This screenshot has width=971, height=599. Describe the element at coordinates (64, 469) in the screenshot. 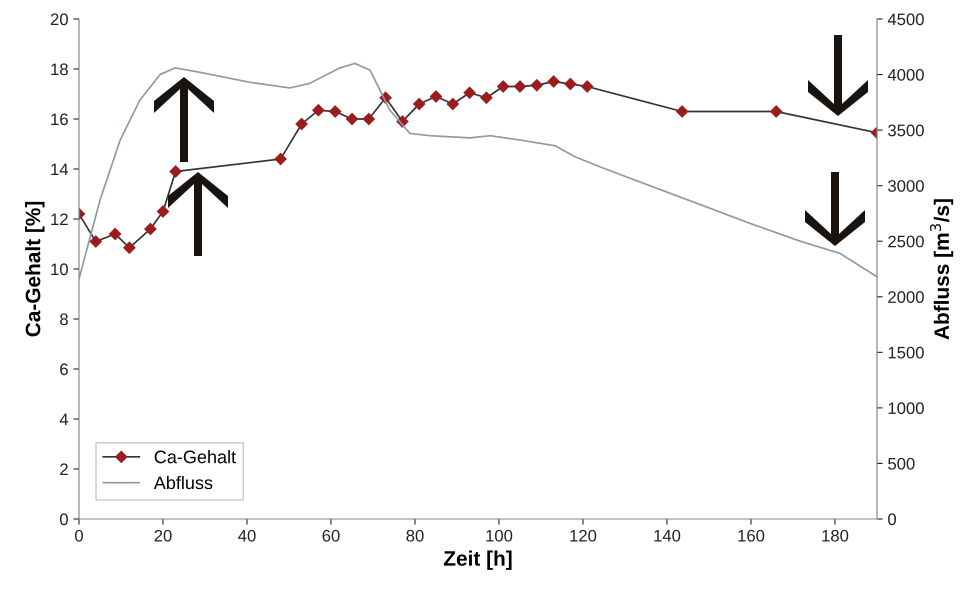

I see `y-tick-label: 2` at that location.